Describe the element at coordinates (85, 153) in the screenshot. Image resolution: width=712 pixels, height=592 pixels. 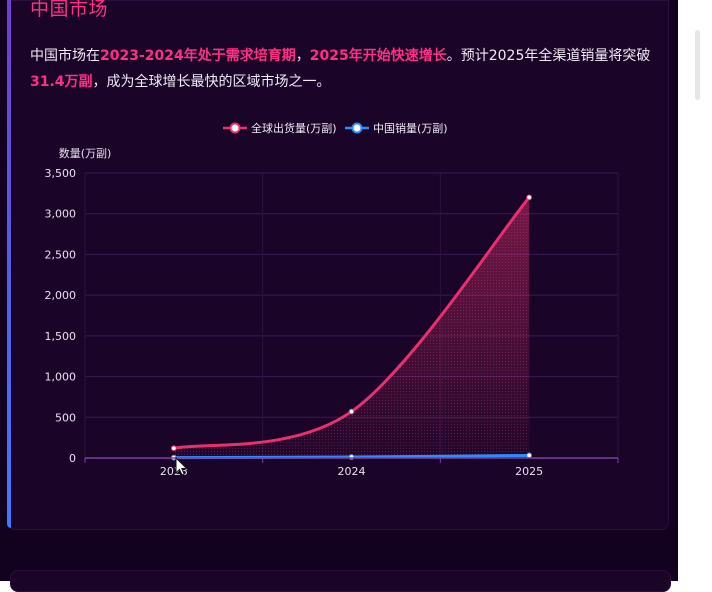
I see `y-axis-label: 数量(万副)` at that location.